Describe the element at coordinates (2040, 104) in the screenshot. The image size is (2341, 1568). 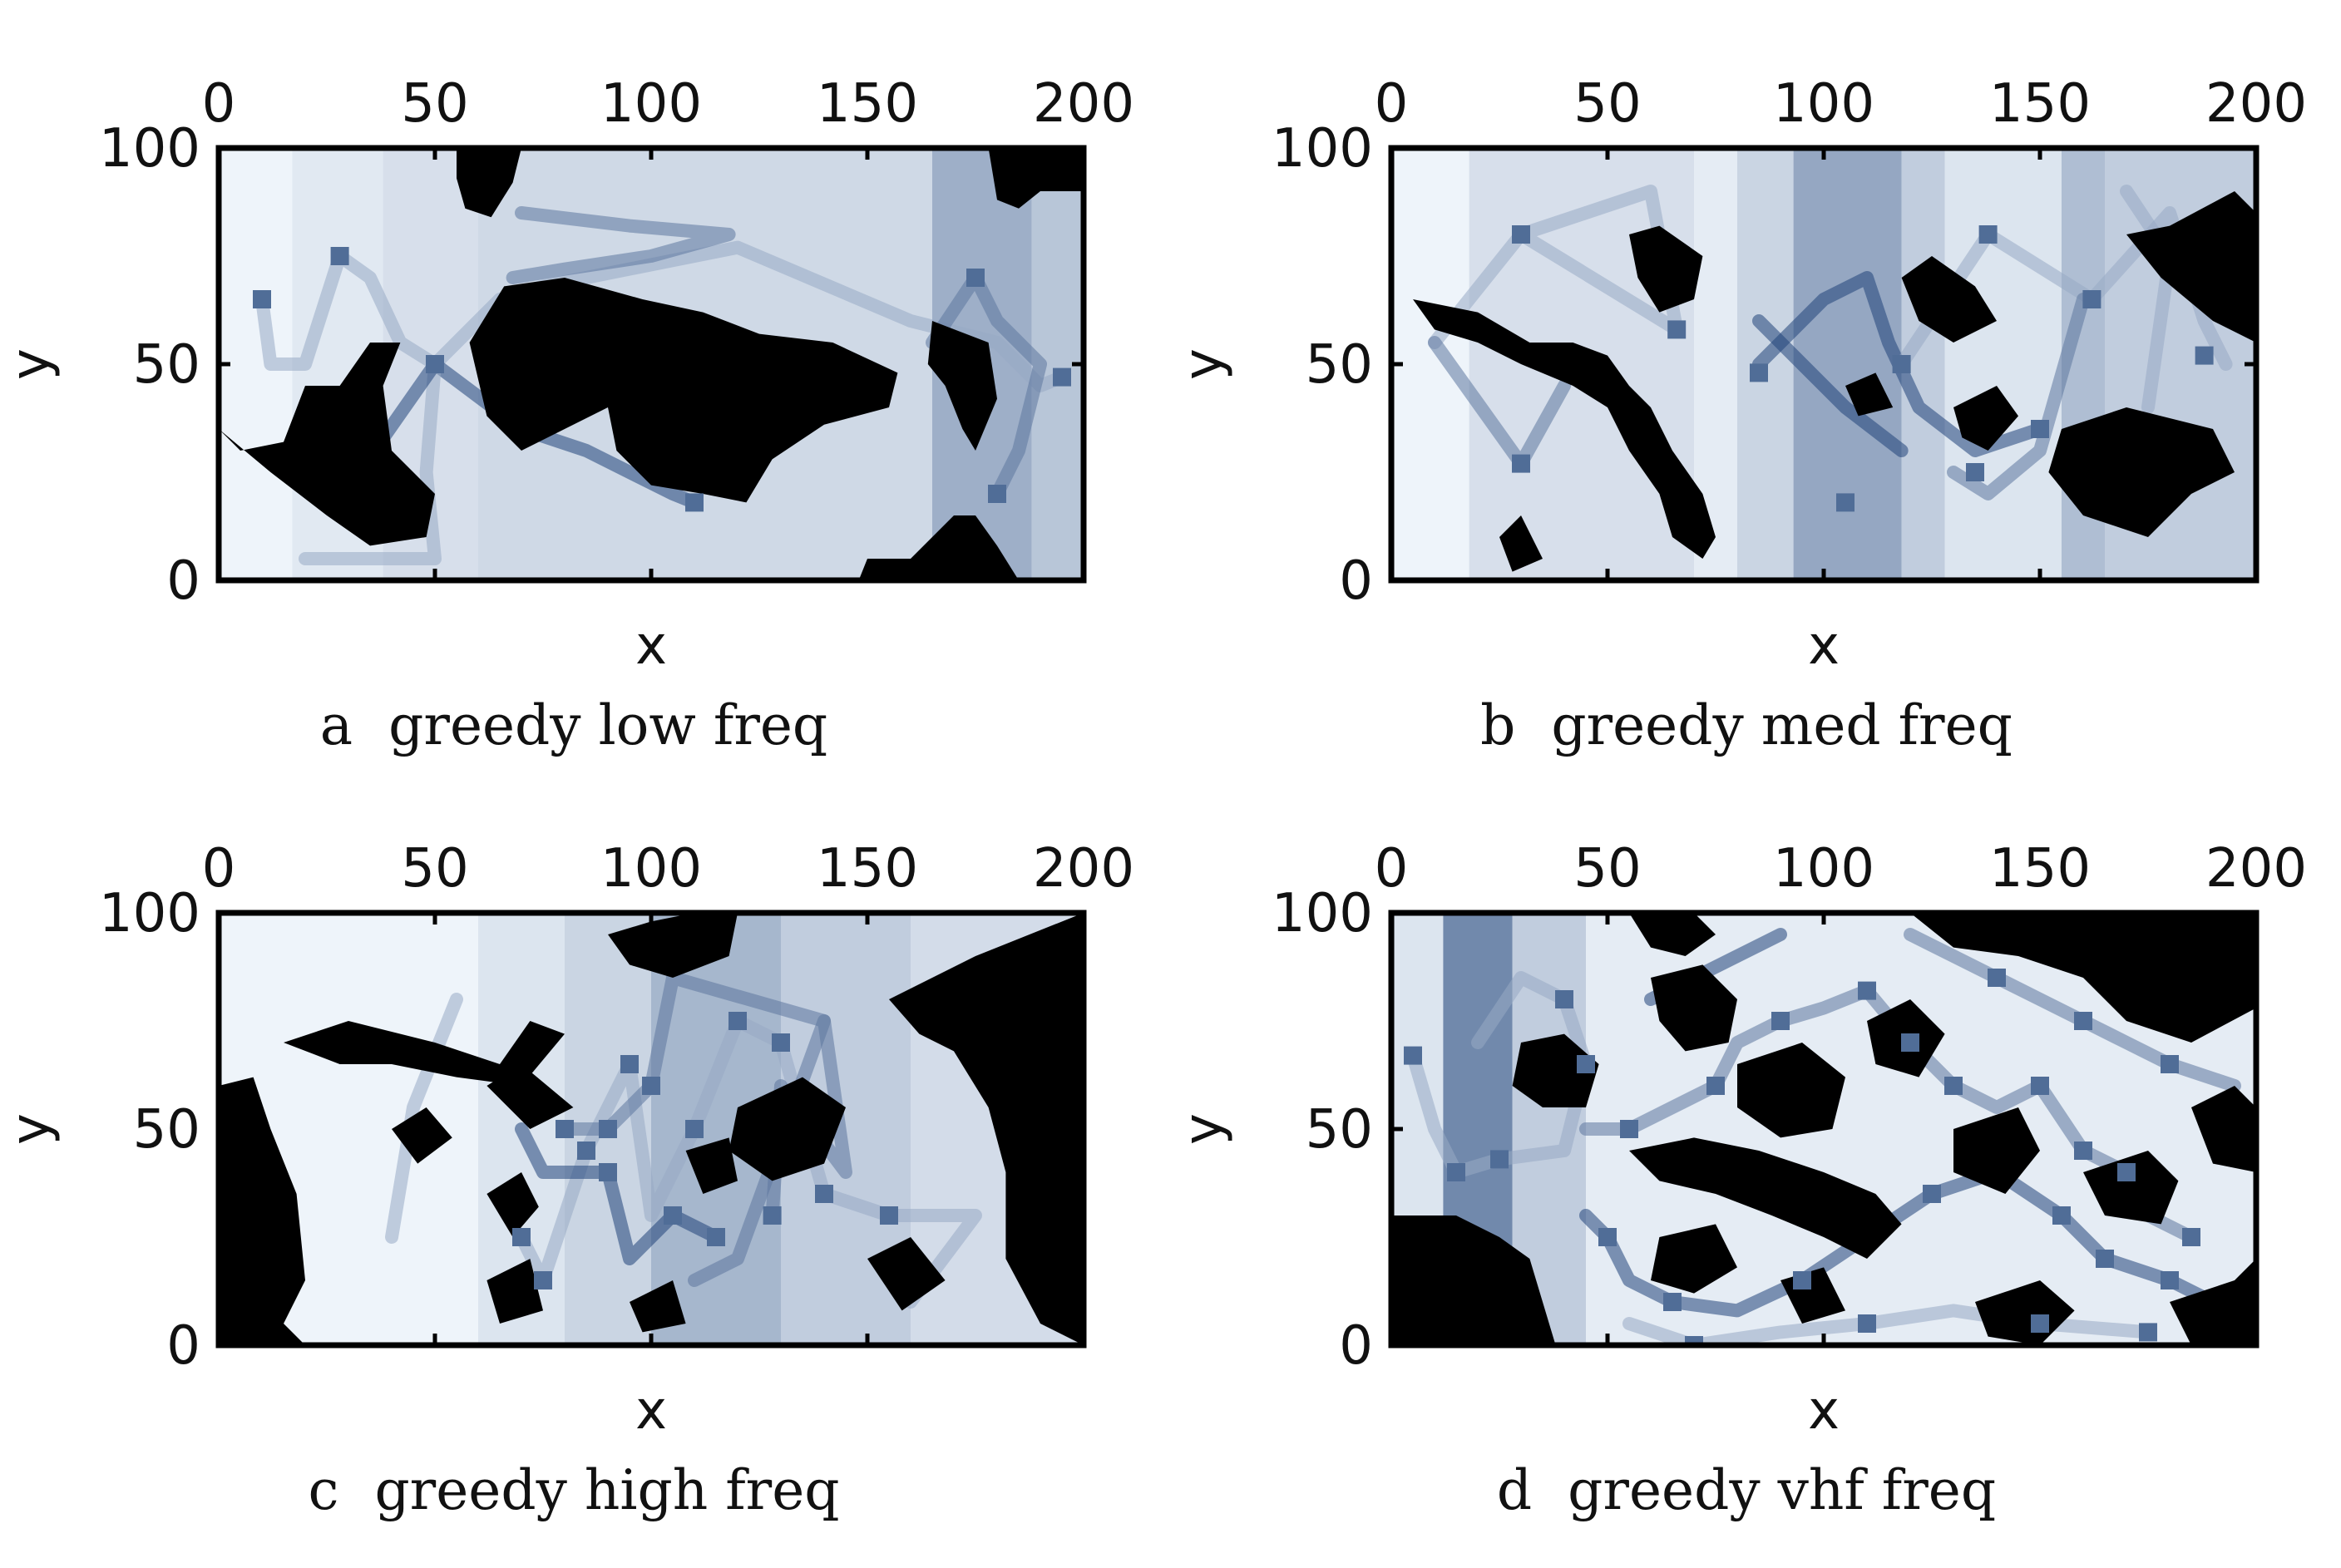
I see `x-tick-label-b-150: 150` at that location.